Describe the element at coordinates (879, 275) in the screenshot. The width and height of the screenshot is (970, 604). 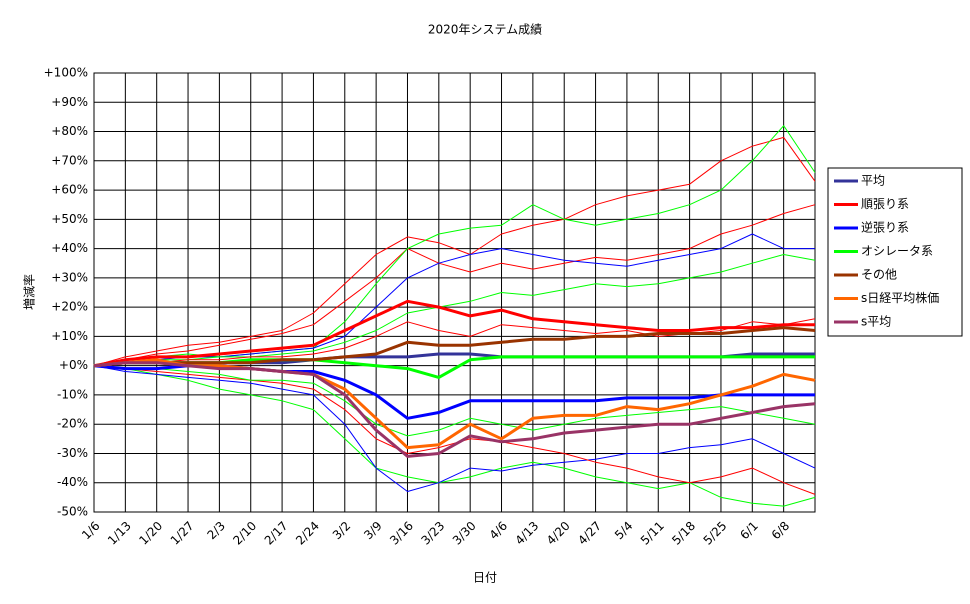
I see `legend-label: その他` at that location.